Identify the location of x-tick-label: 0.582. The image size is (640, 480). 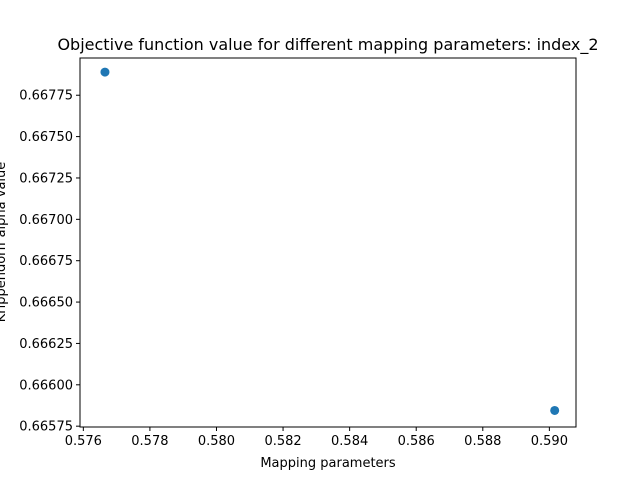
(282, 441).